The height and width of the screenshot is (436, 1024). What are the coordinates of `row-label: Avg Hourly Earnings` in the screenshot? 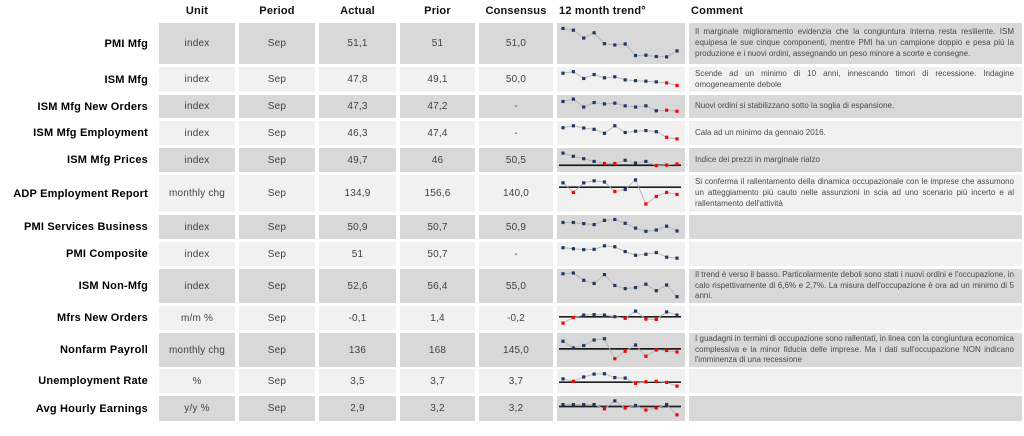 It's located at (77, 408).